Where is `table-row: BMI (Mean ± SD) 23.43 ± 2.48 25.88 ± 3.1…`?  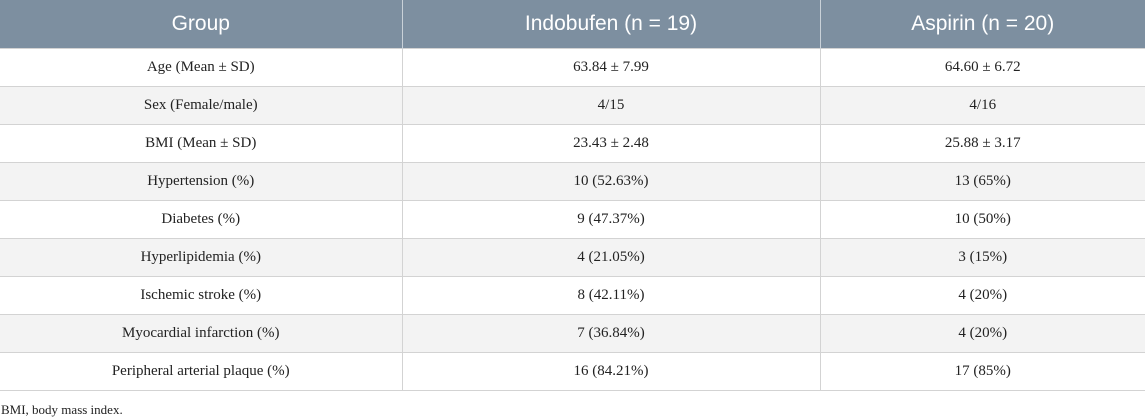
table-row: BMI (Mean ± SD) 23.43 ± 2.48 25.88 ± 3.1… is located at coordinates (572, 143).